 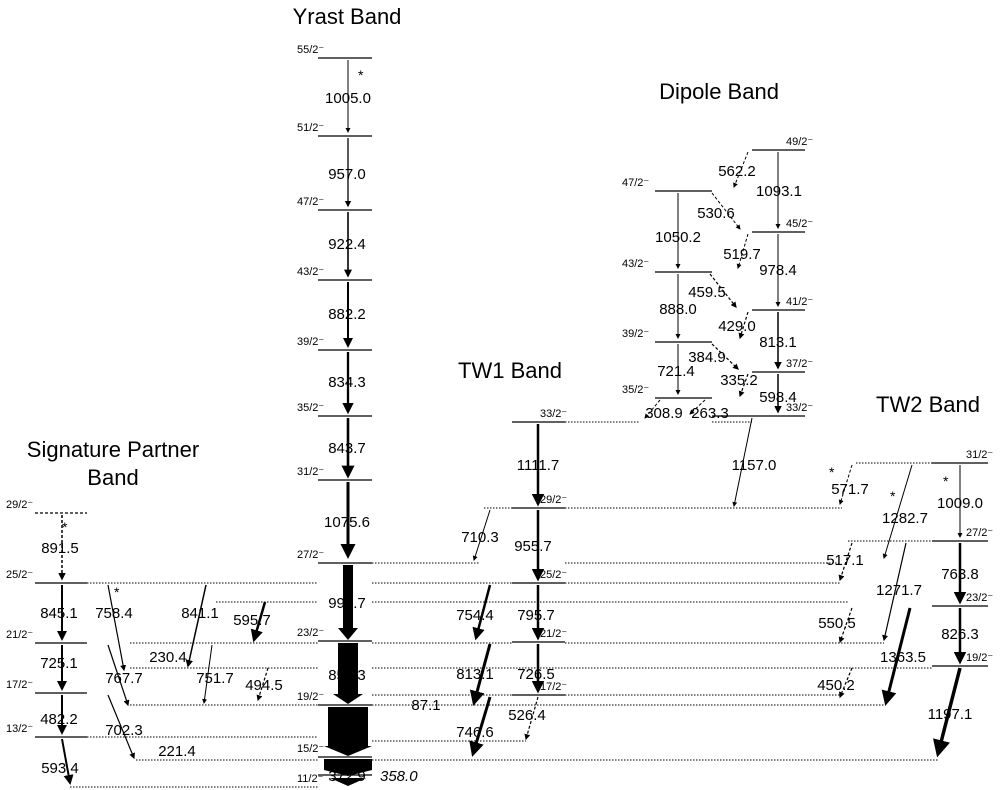 What do you see at coordinates (112, 477) in the screenshot?
I see `band-title-signature-line2: Band` at bounding box center [112, 477].